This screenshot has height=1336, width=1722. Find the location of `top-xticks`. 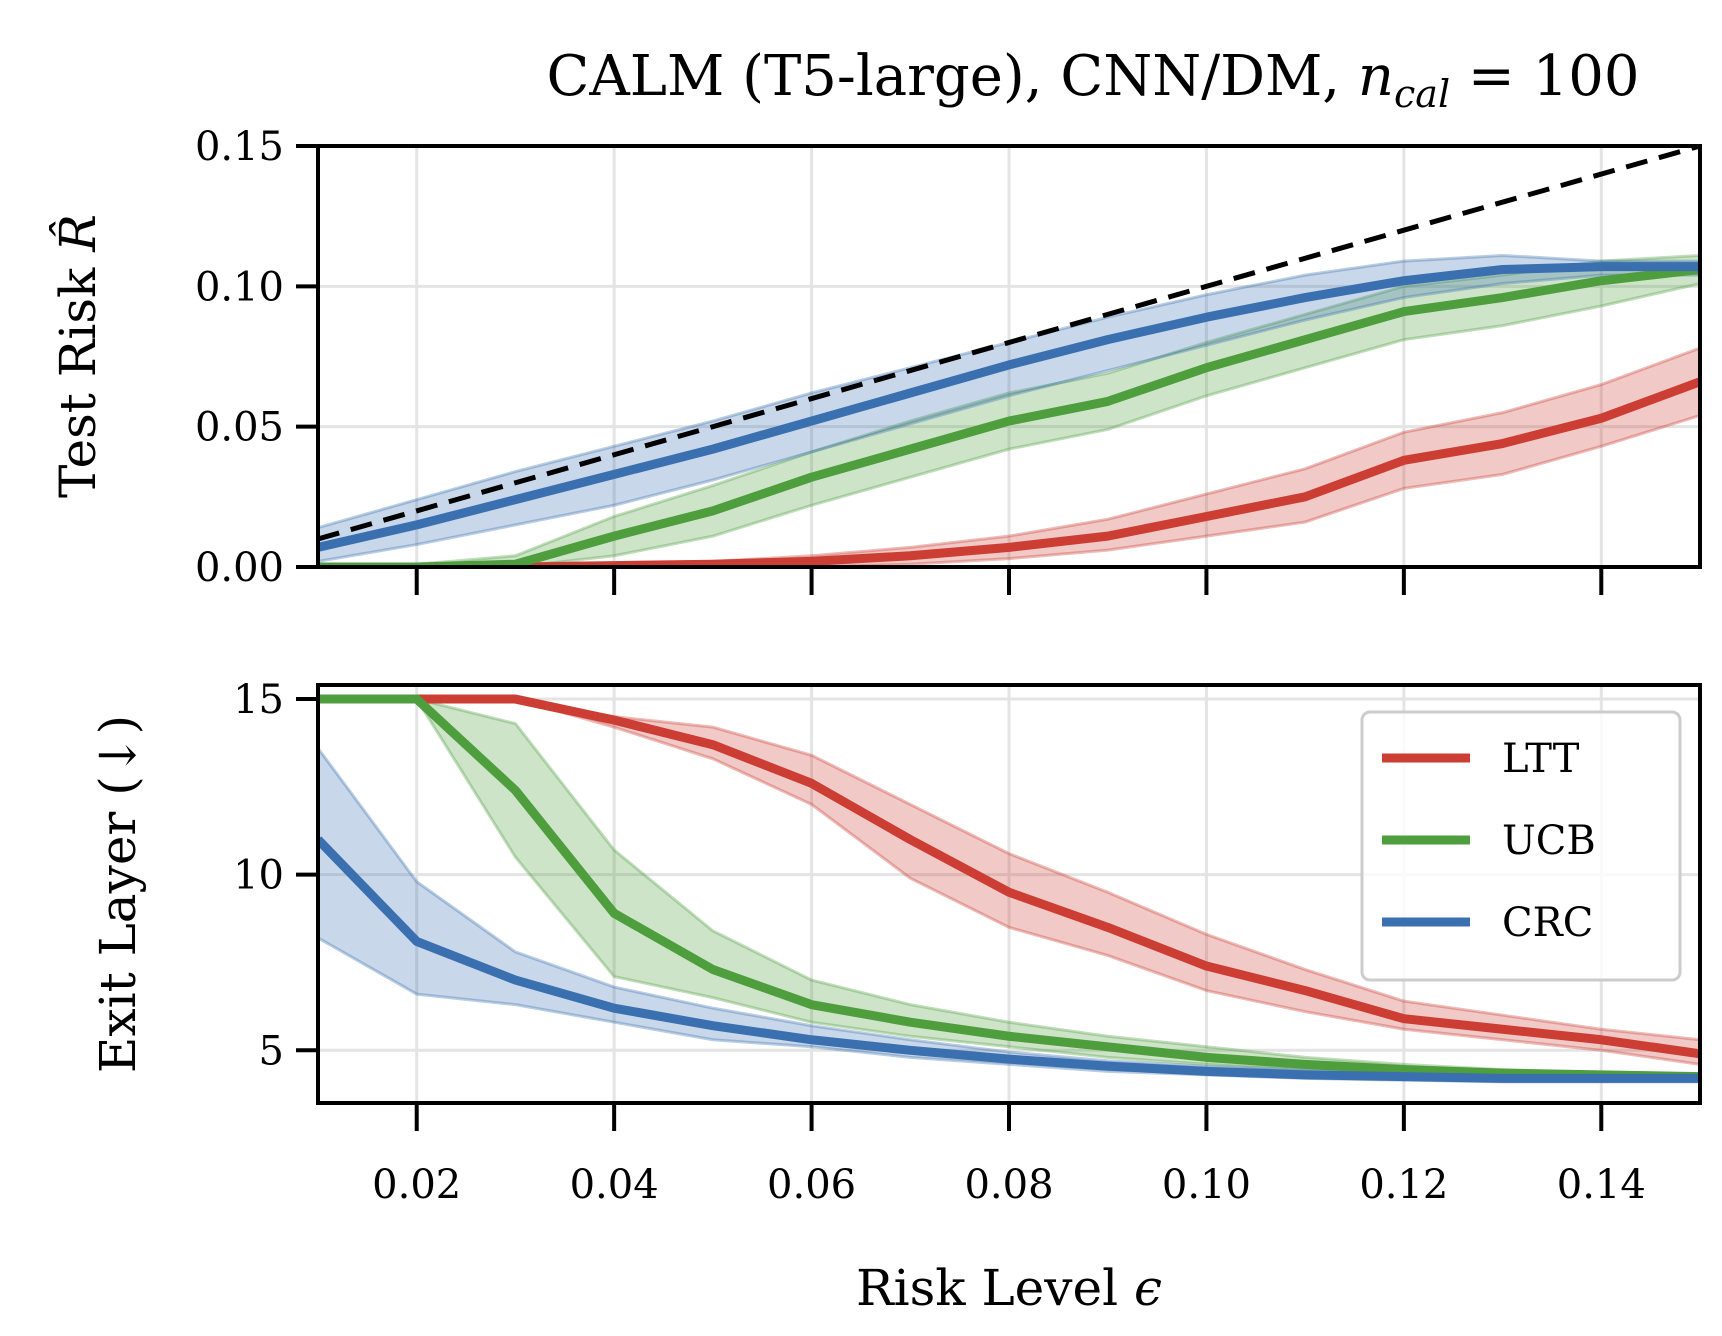

top-xticks is located at coordinates (1009, 581).